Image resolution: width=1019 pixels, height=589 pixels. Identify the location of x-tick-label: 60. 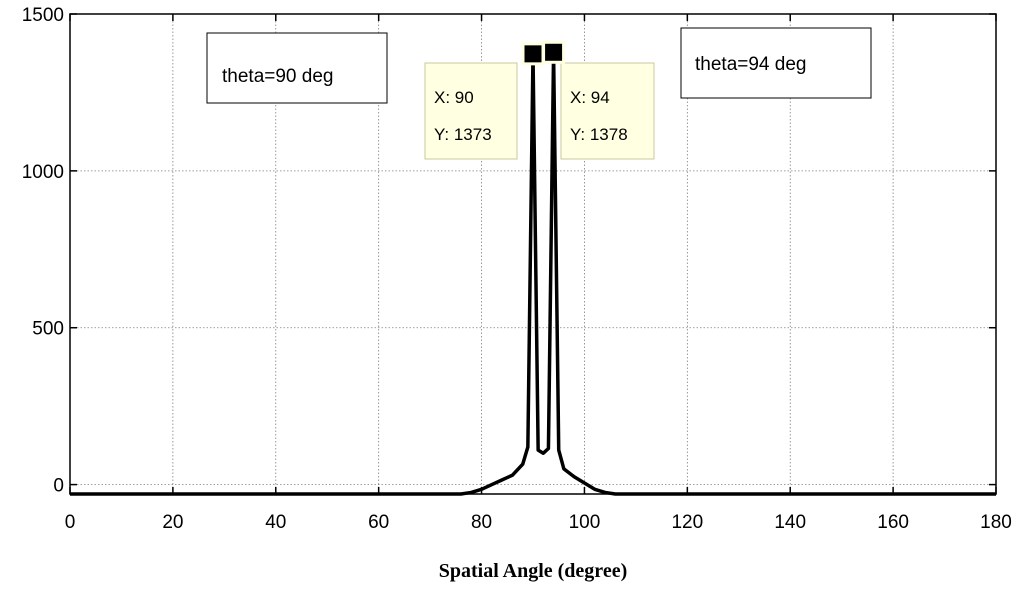
(378, 522).